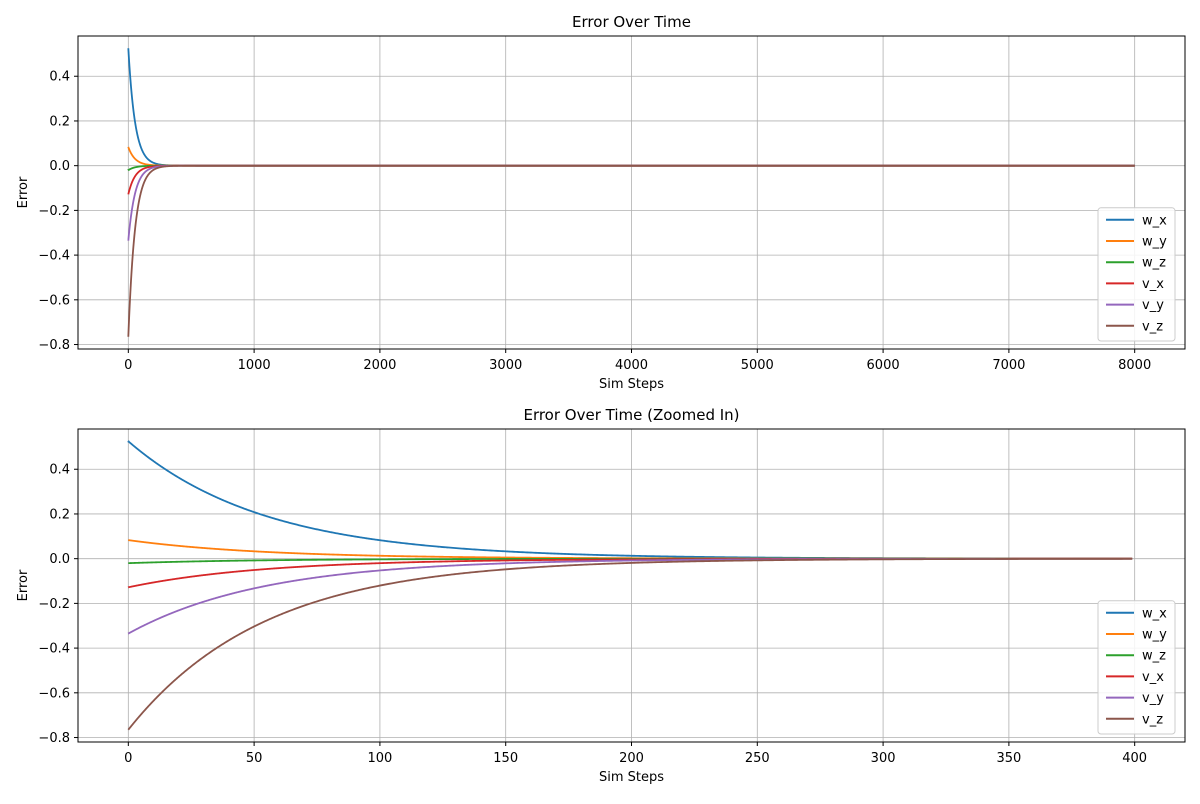 The width and height of the screenshot is (1200, 804). Describe the element at coordinates (1134, 758) in the screenshot. I see `x-tick-label: 400` at that location.